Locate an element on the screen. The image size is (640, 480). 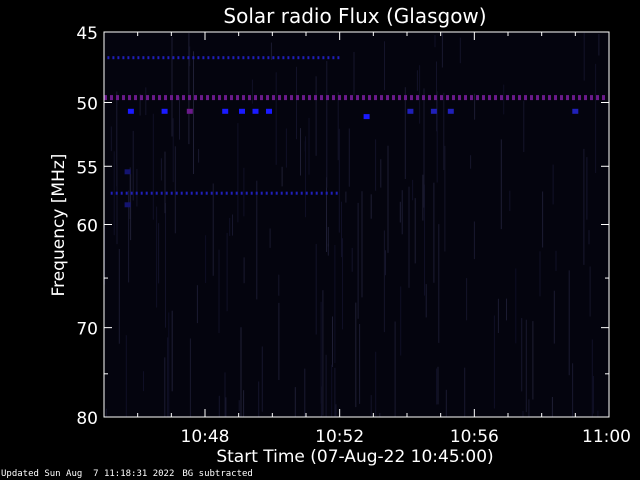
y-tick-label: 50 is located at coordinates (87, 105).